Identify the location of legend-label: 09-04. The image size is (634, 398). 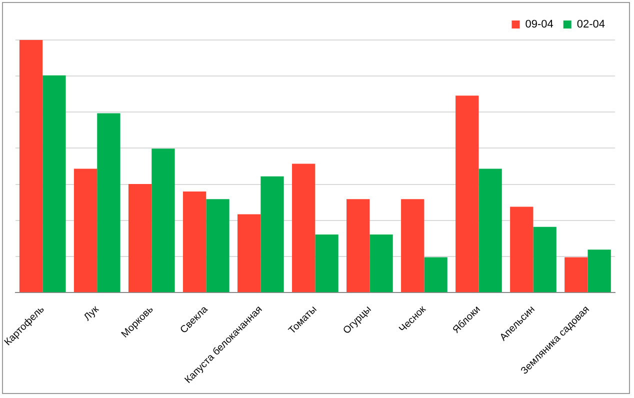
(539, 24).